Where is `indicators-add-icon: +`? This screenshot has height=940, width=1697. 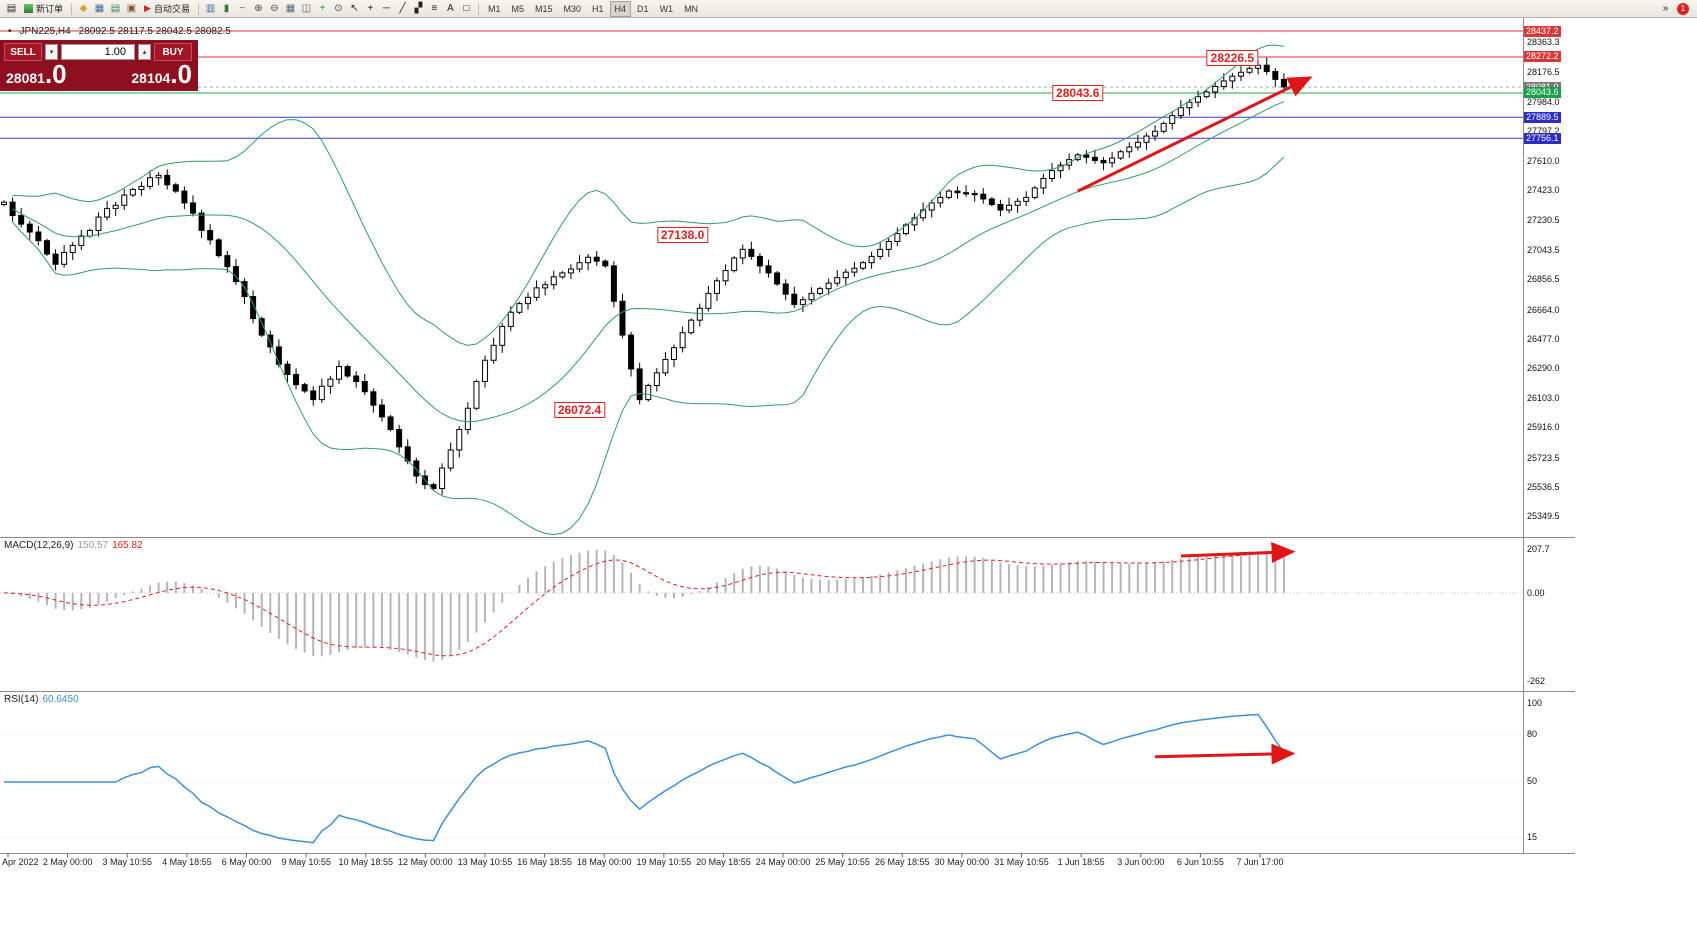 indicators-add-icon: + is located at coordinates (322, 8).